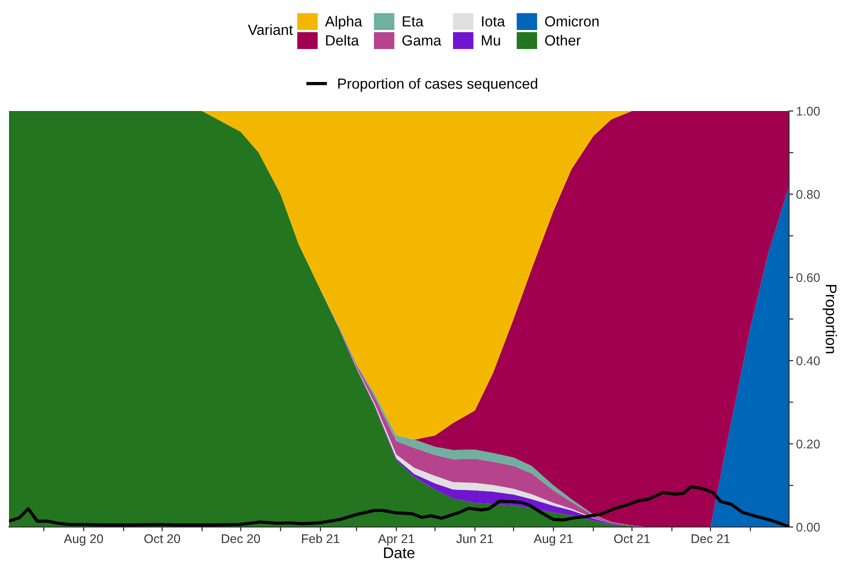 The width and height of the screenshot is (846, 565). Describe the element at coordinates (491, 40) in the screenshot. I see `legend-label: Mu` at that location.